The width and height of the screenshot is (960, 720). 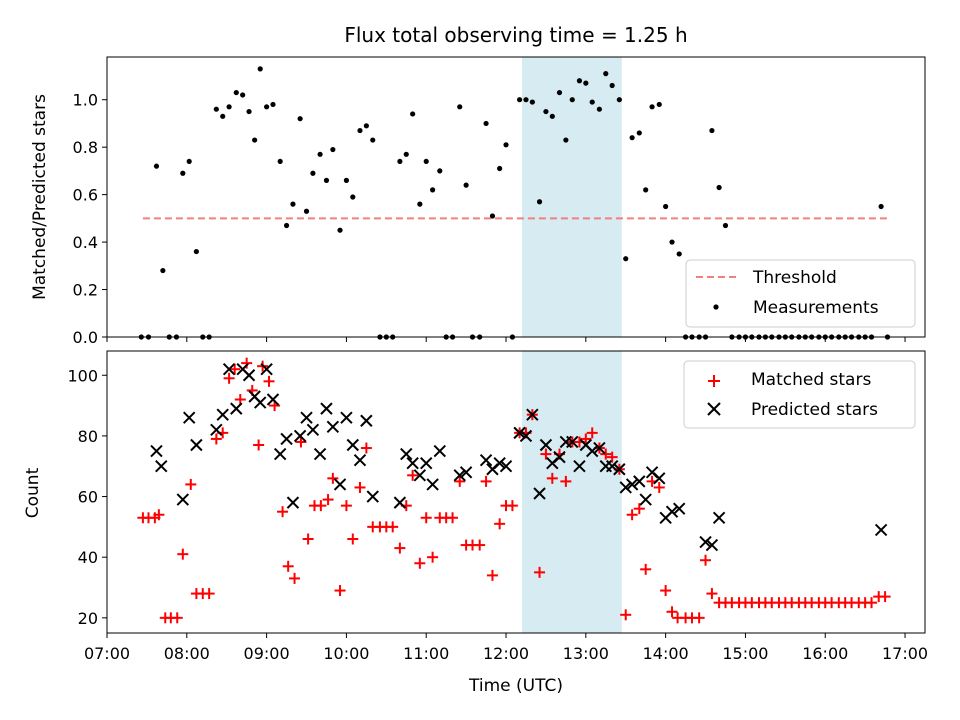 I want to click on legend-matched-label: Matched stars, so click(x=811, y=380).